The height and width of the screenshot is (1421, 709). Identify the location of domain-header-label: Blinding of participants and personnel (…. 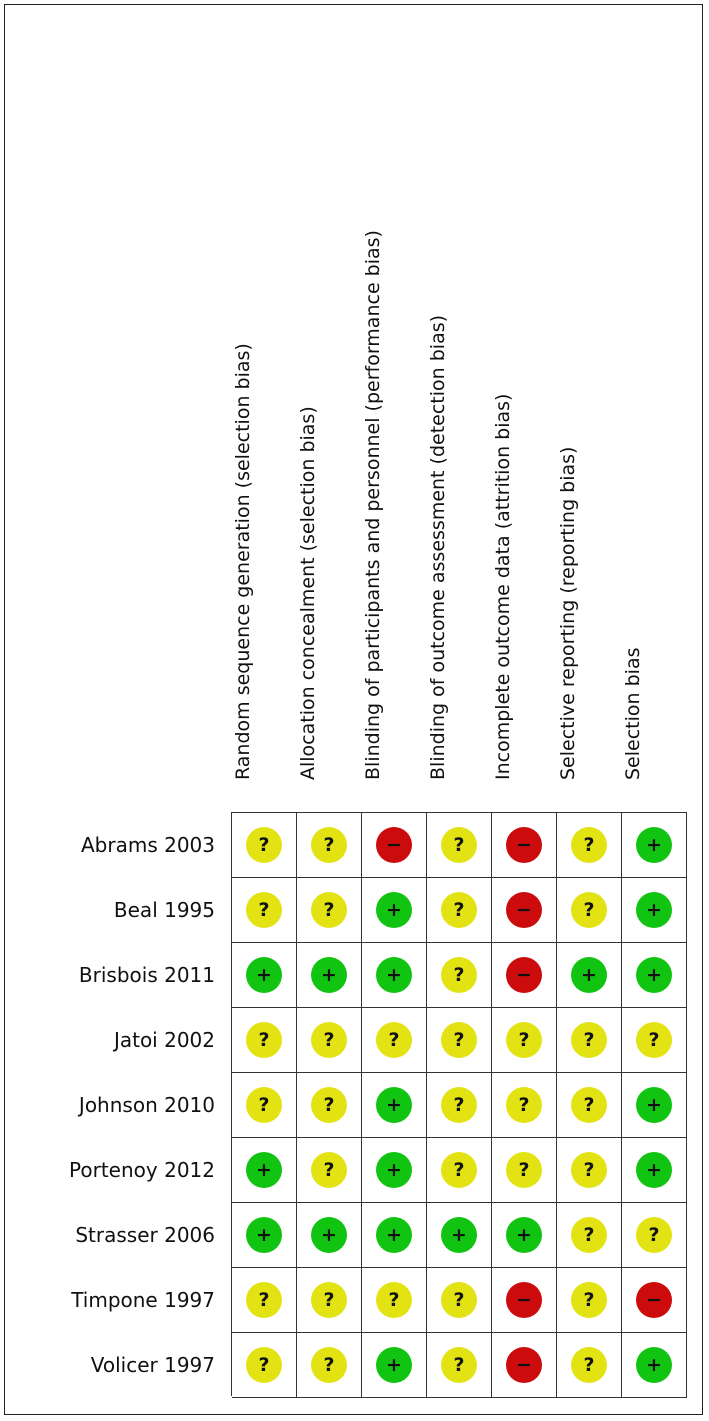
(372, 505).